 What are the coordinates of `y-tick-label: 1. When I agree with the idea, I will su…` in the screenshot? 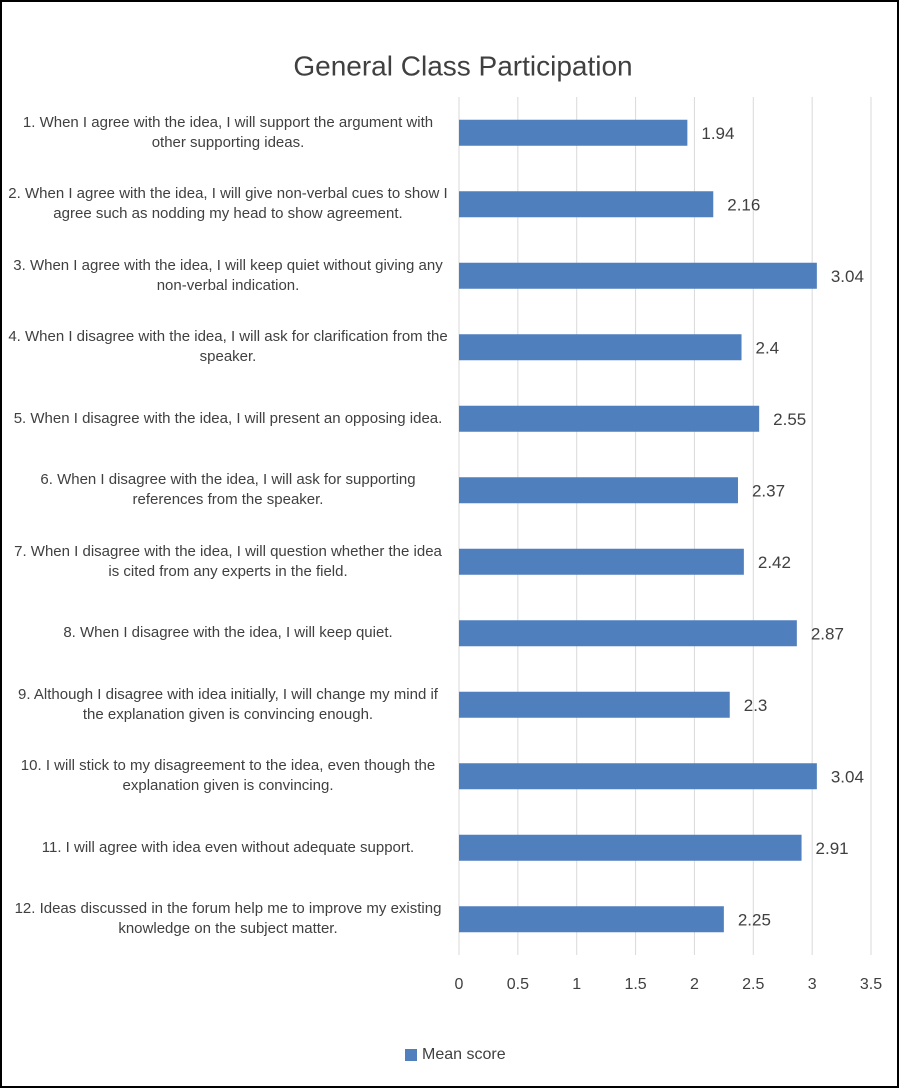 It's located at (228, 132).